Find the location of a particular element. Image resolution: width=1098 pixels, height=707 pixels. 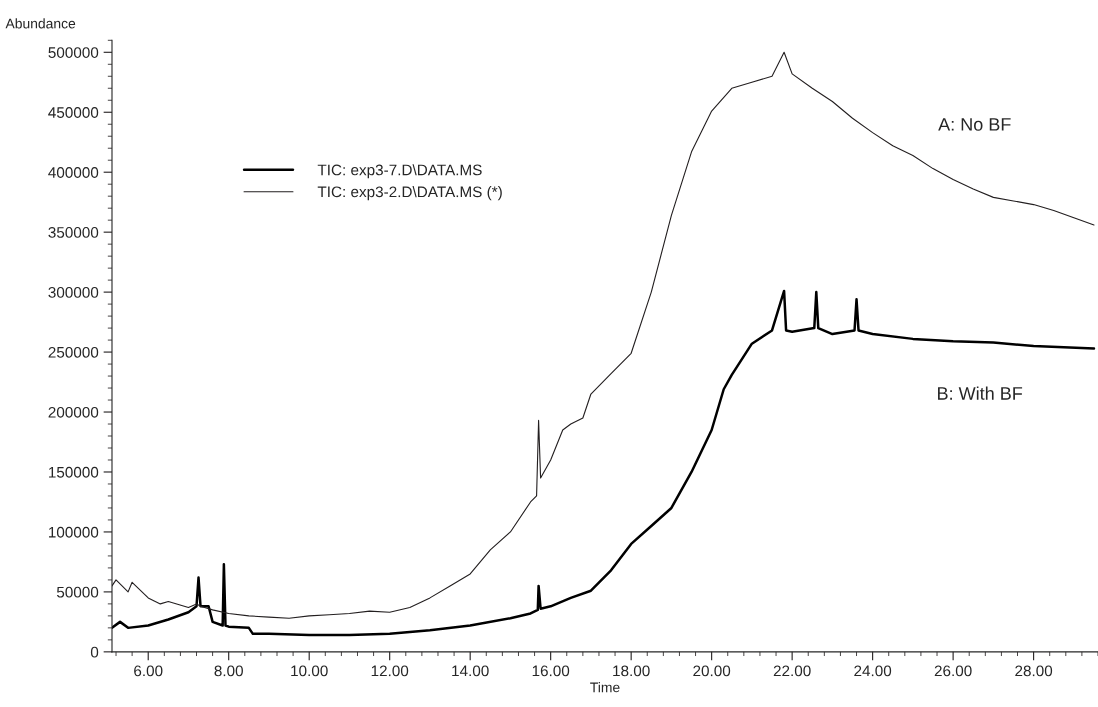

y-tick-label: 200000 is located at coordinates (73, 412).